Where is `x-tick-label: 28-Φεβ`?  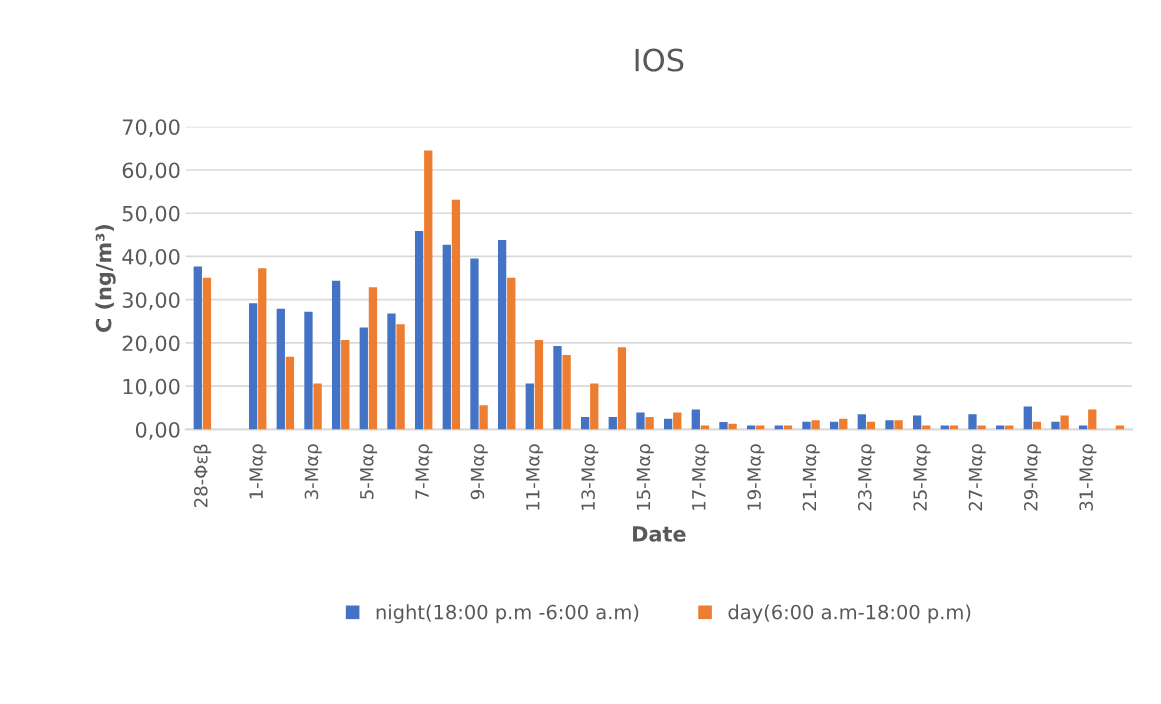 x-tick-label: 28-Φεβ is located at coordinates (202, 475).